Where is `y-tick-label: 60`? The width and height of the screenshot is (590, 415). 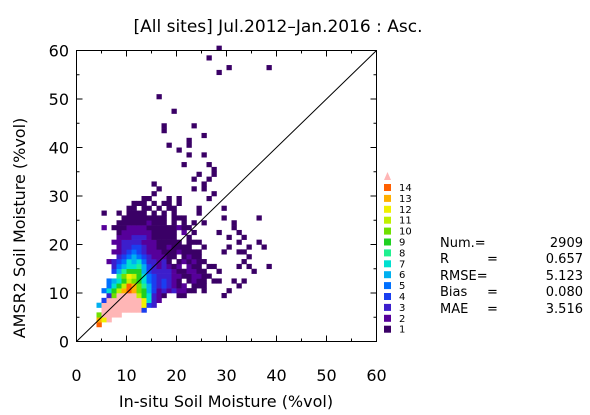
y-tick-label: 60 is located at coordinates (59, 51).